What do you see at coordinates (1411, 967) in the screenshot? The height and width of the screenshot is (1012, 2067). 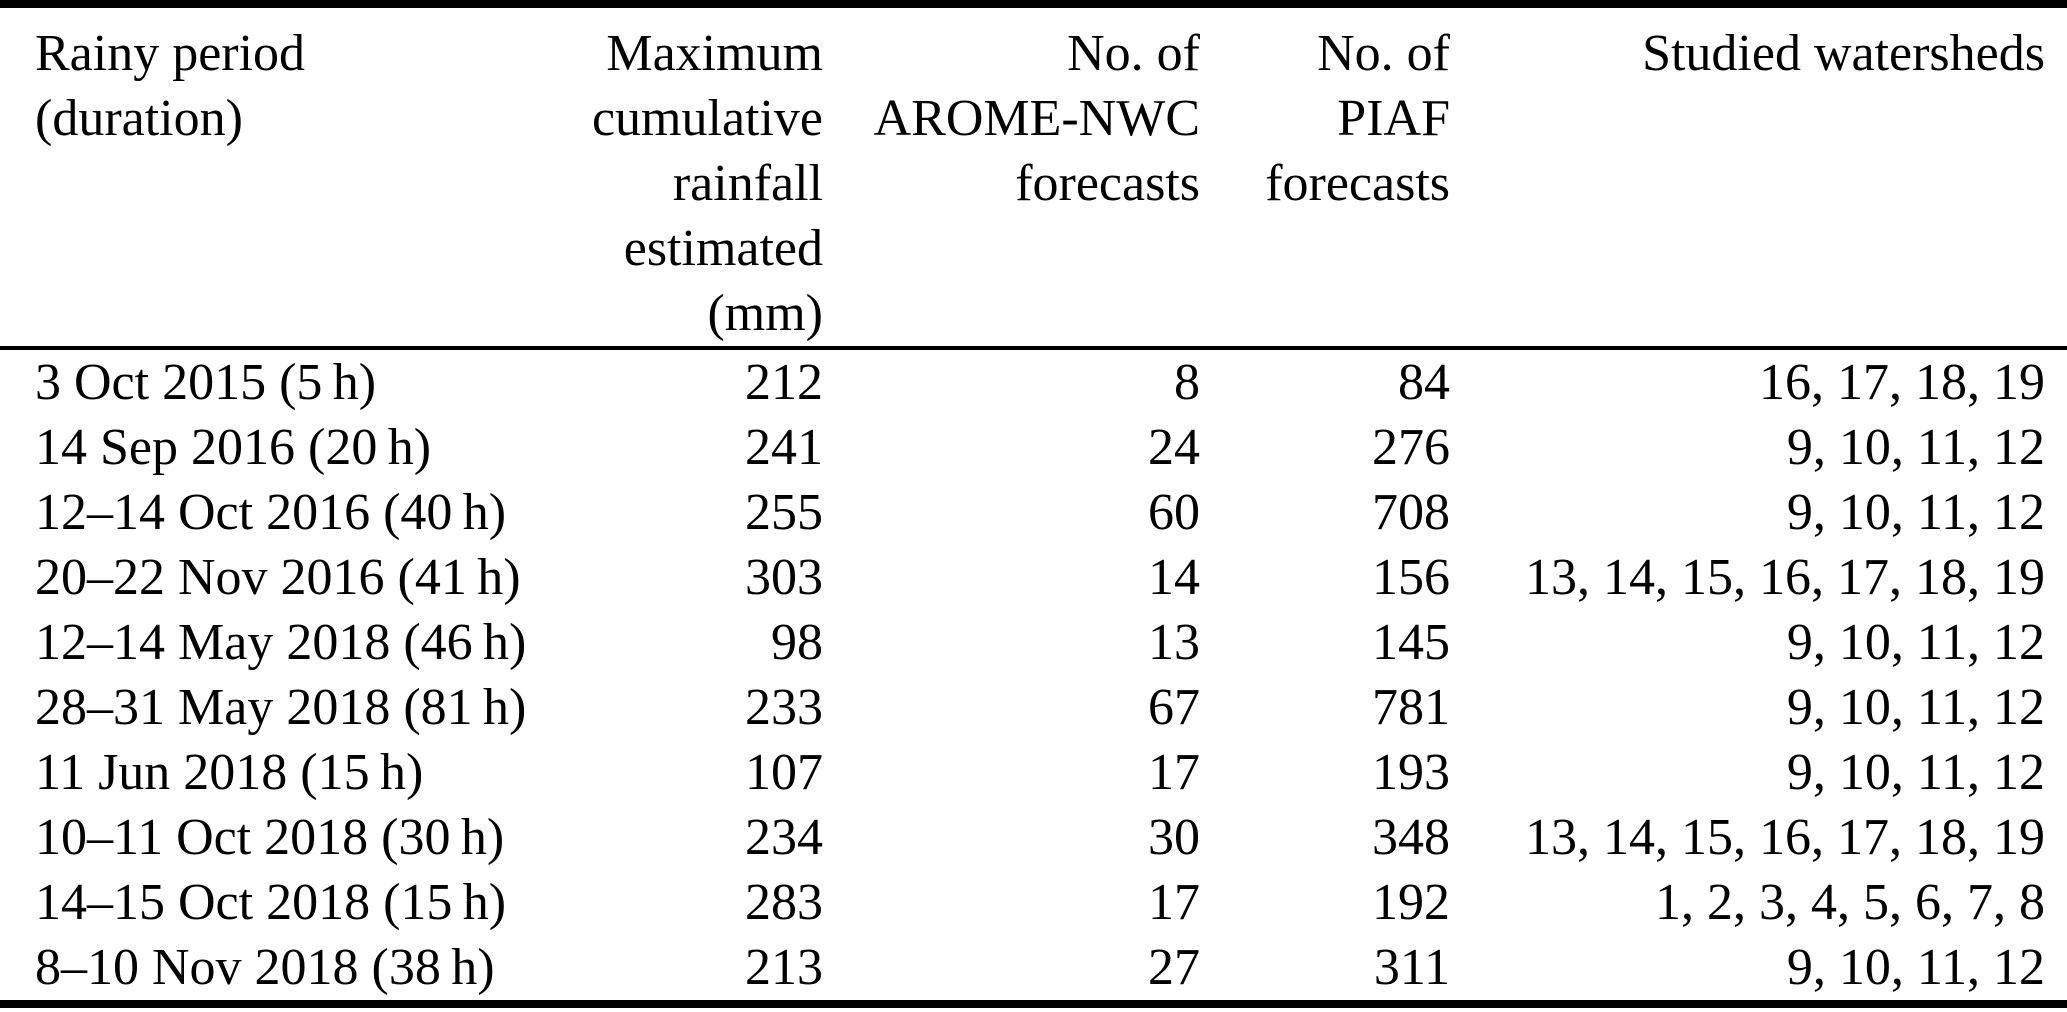 I see `cell-piaf-forecasts: 311` at bounding box center [1411, 967].